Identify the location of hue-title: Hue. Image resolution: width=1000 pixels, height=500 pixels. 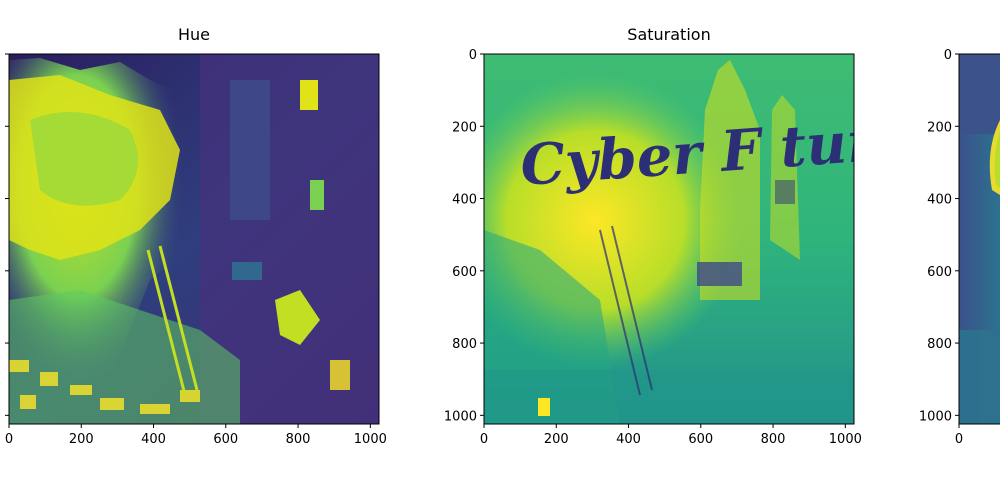
(194, 34).